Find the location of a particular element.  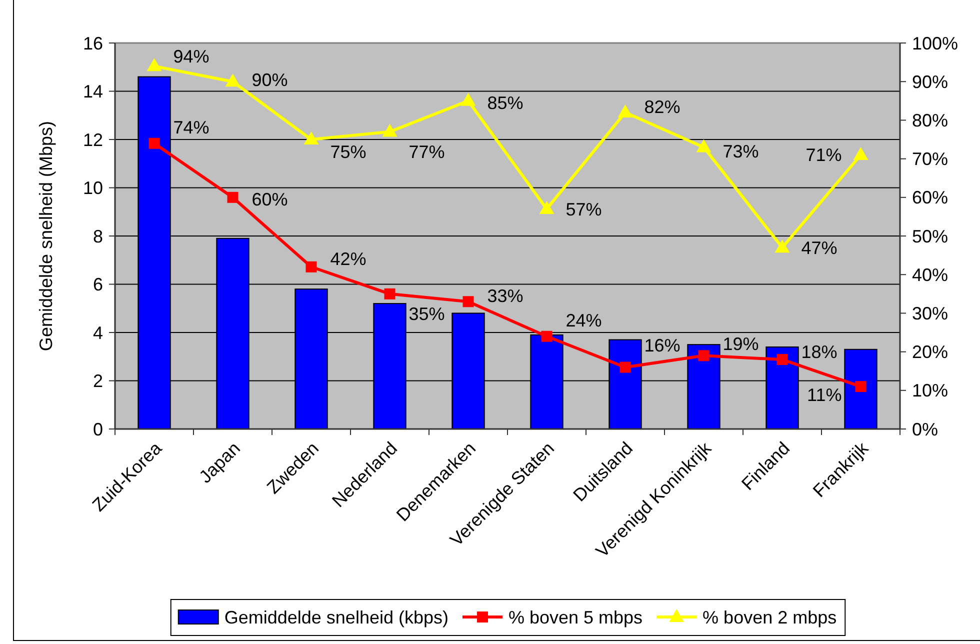

data-label: 77% is located at coordinates (426, 152).